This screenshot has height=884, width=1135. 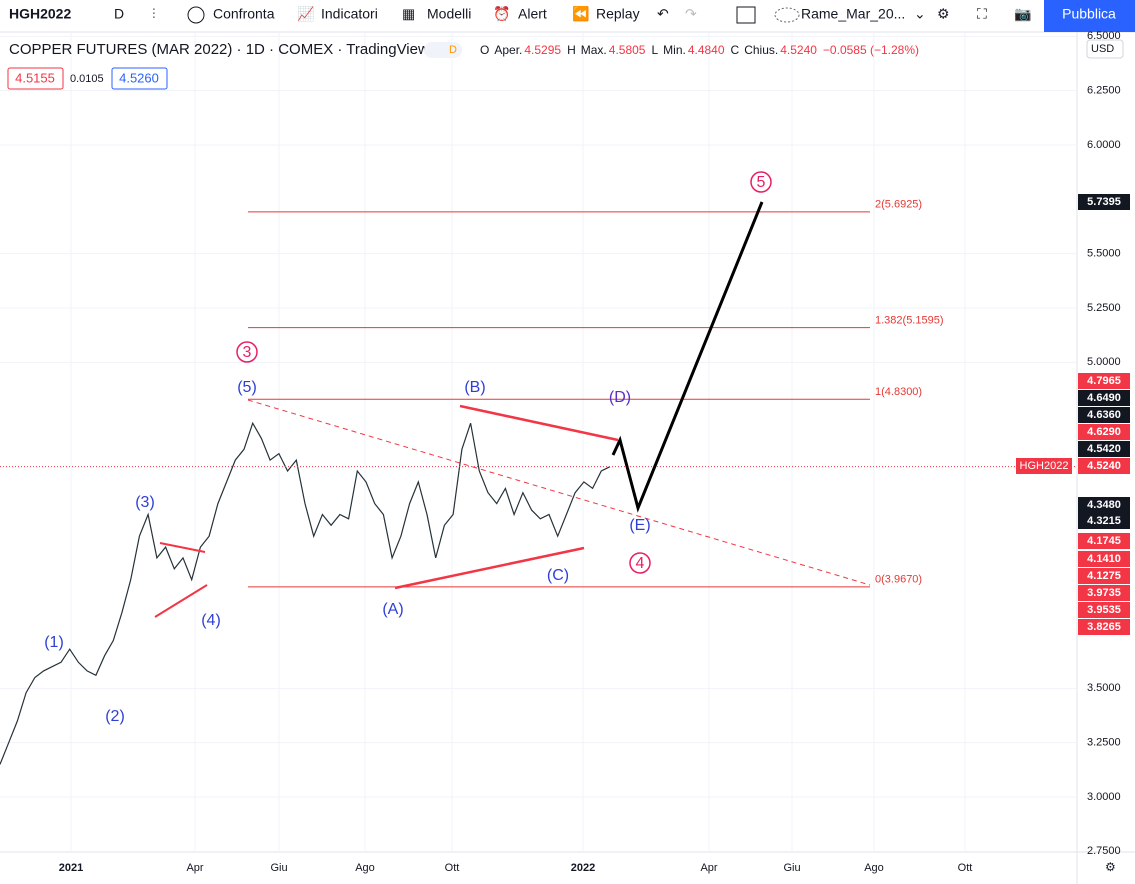 What do you see at coordinates (349, 14) in the screenshot?
I see `indicators: Indicatori` at bounding box center [349, 14].